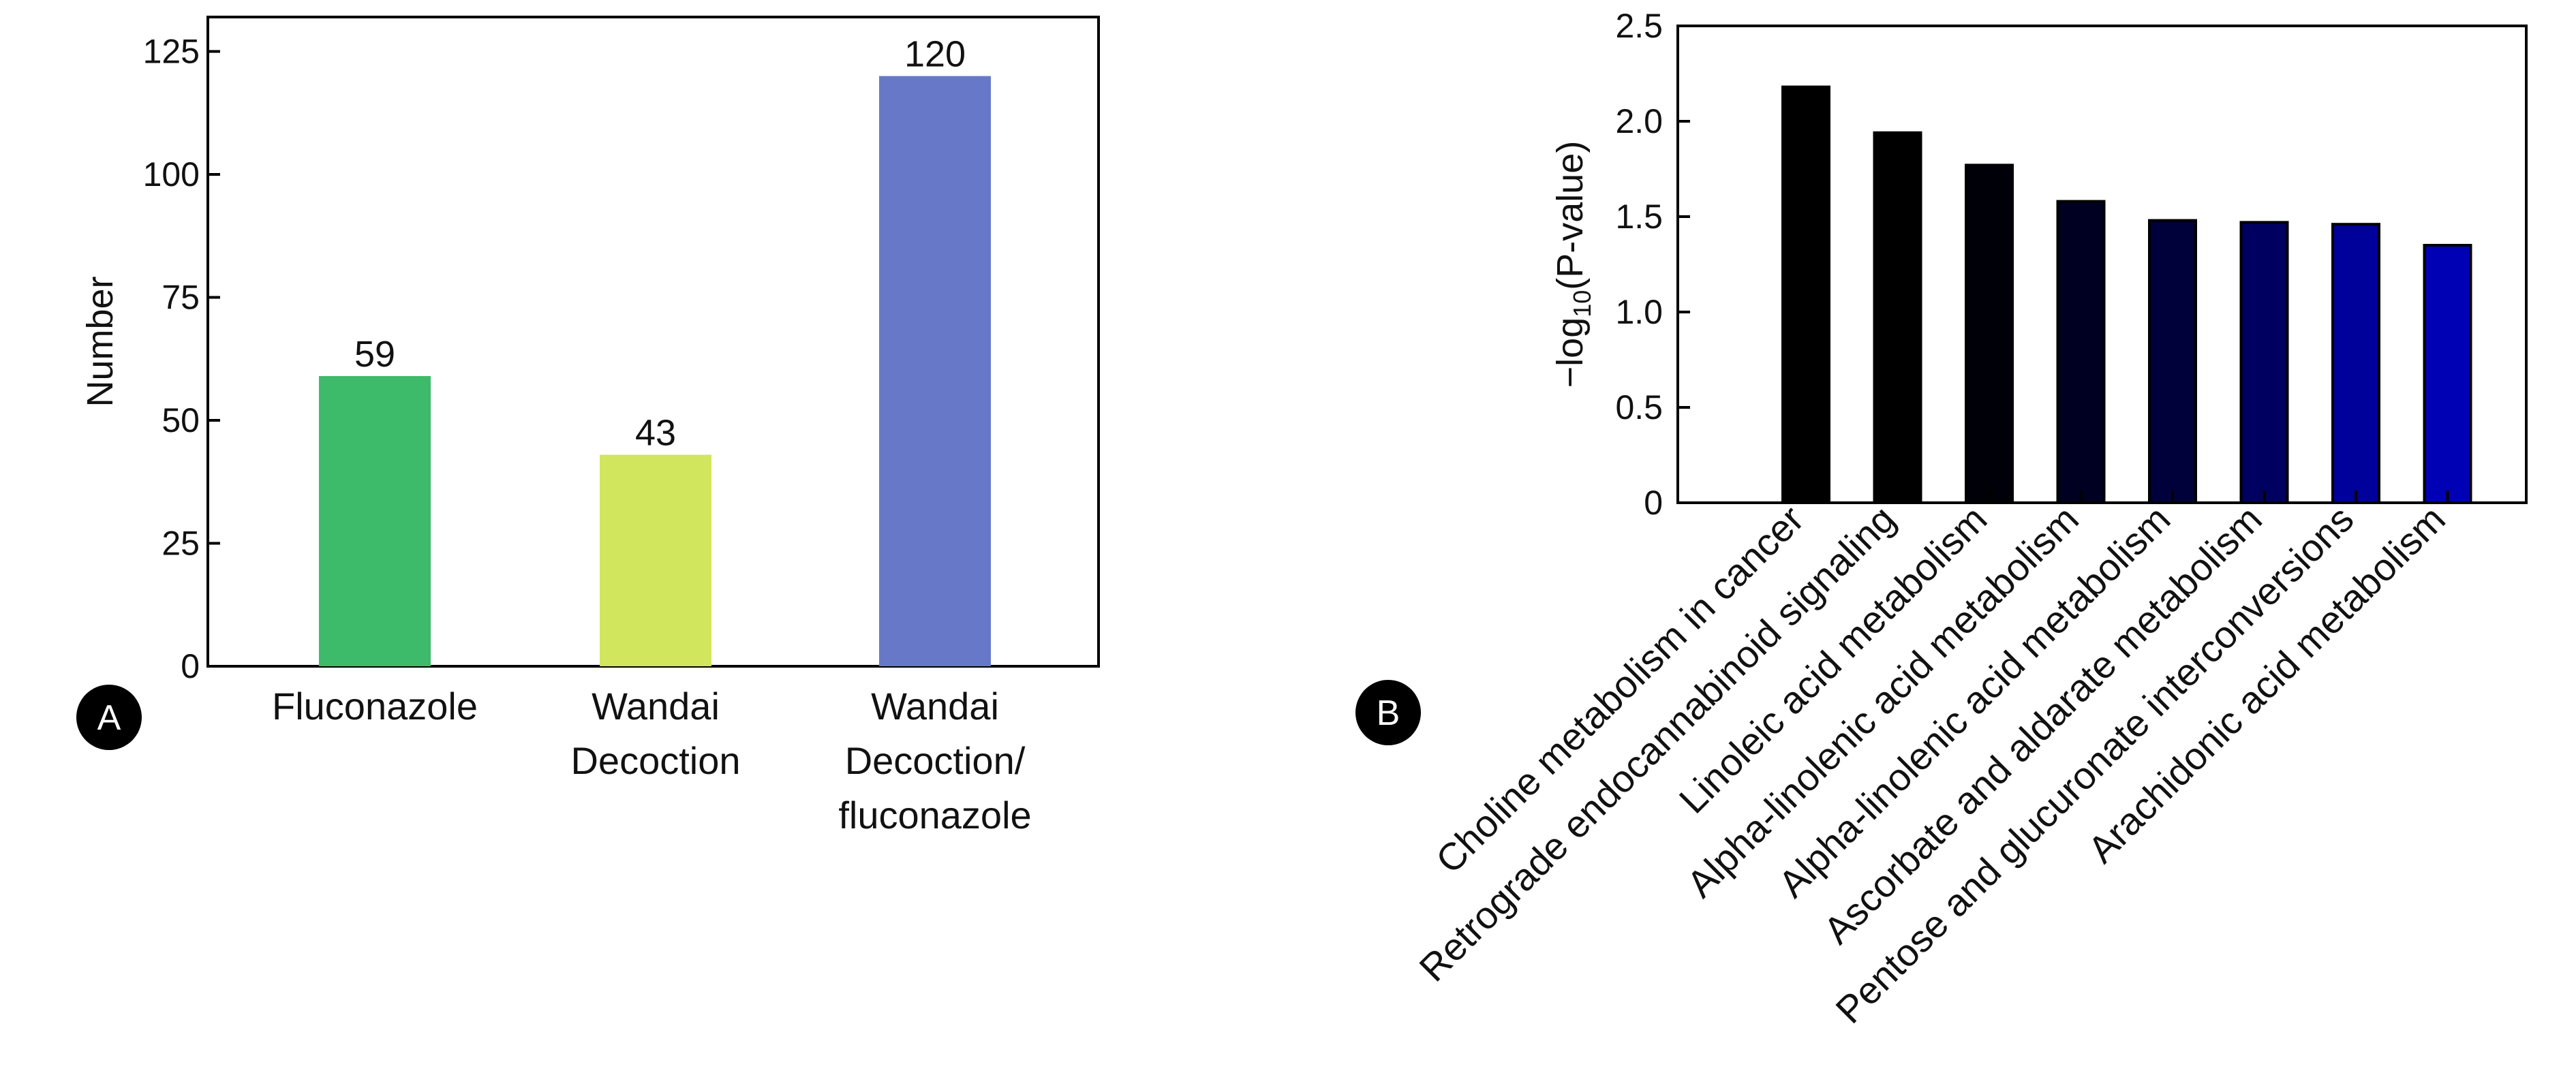 Image resolution: width=2576 pixels, height=1075 pixels. Describe the element at coordinates (100, 341) in the screenshot. I see `chart-a-ylabel: Number` at that location.